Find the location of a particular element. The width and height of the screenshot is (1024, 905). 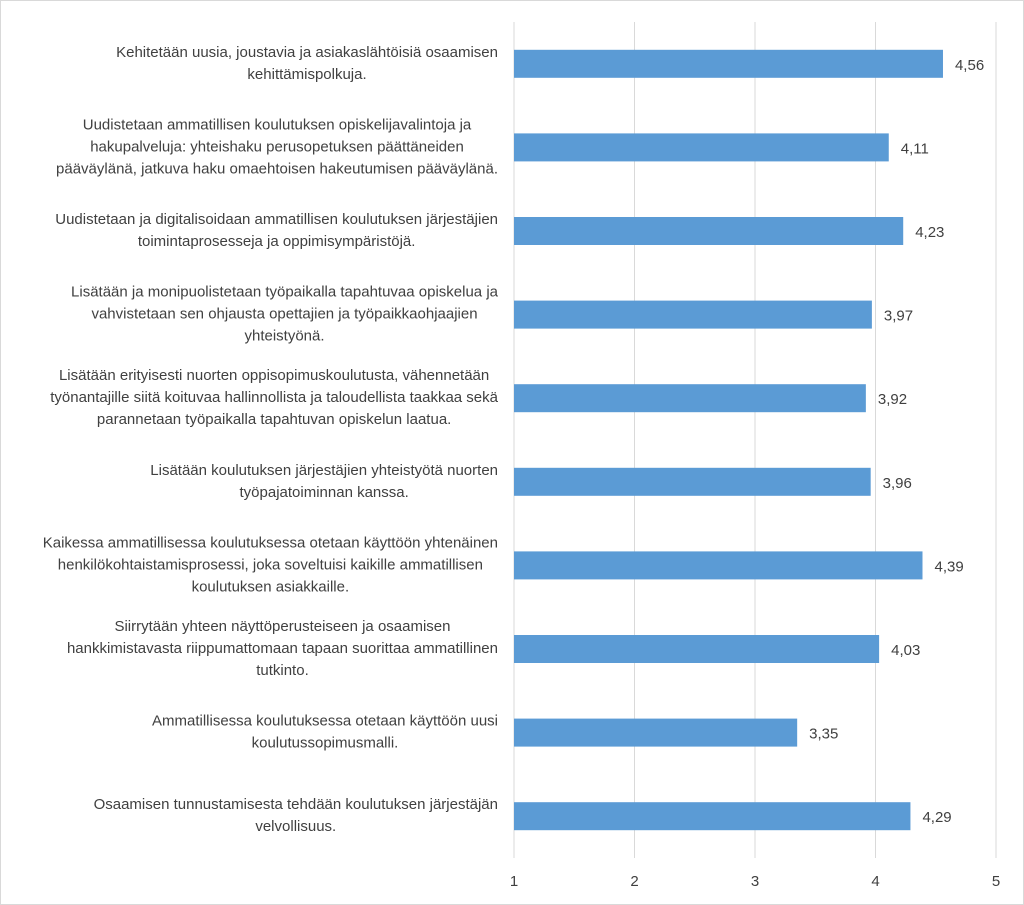

category-label: työpajatoiminnan kanssa. is located at coordinates (324, 492).